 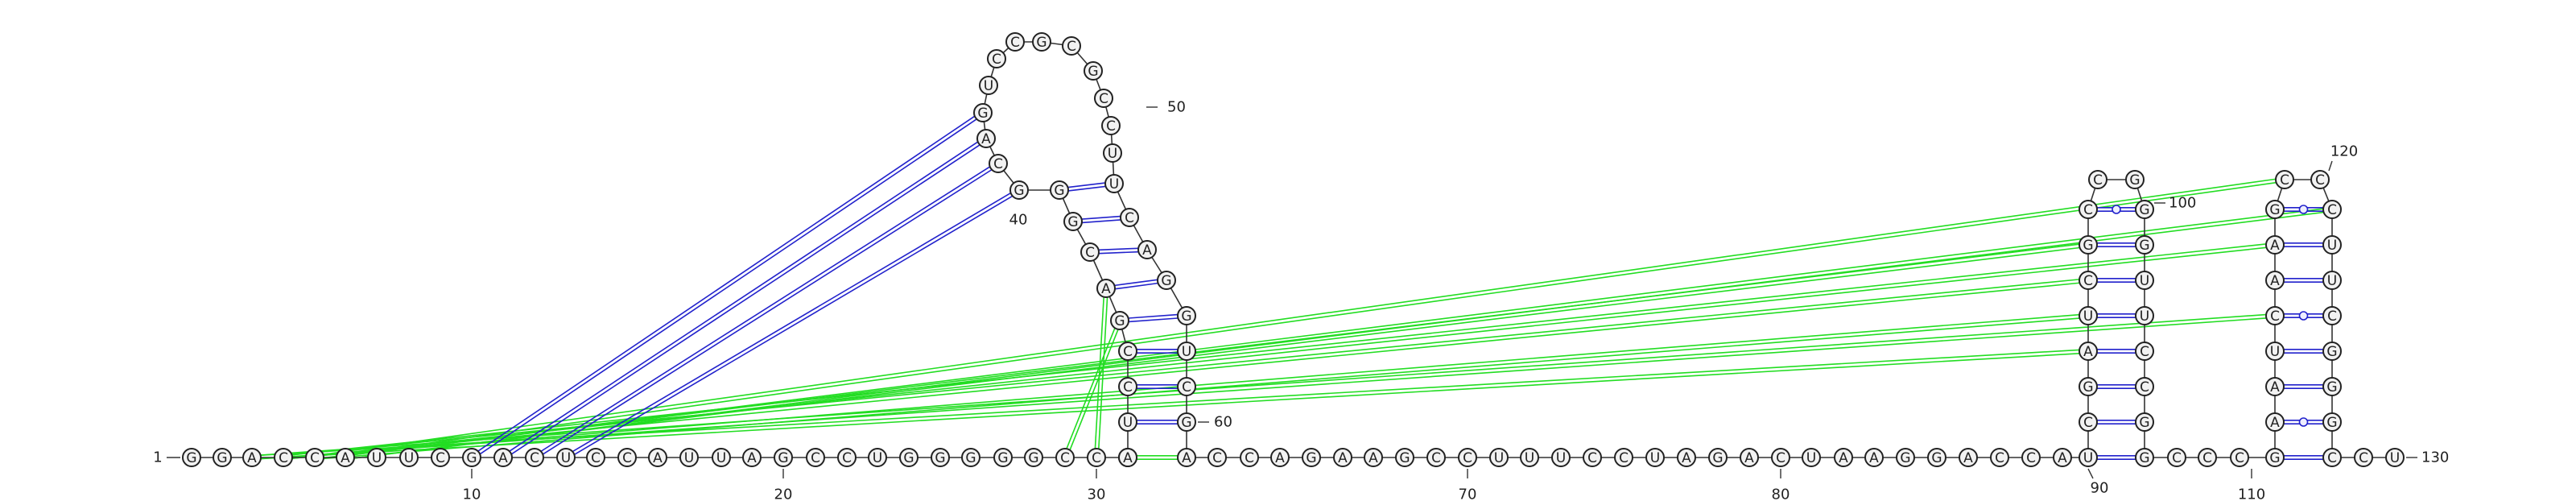 What do you see at coordinates (1468, 494) in the screenshot?
I see `position-number: 70` at bounding box center [1468, 494].